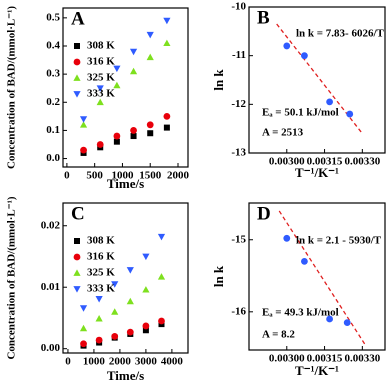  Describe the element at coordinates (264, 213) in the screenshot. I see `panel-label: D` at that location.